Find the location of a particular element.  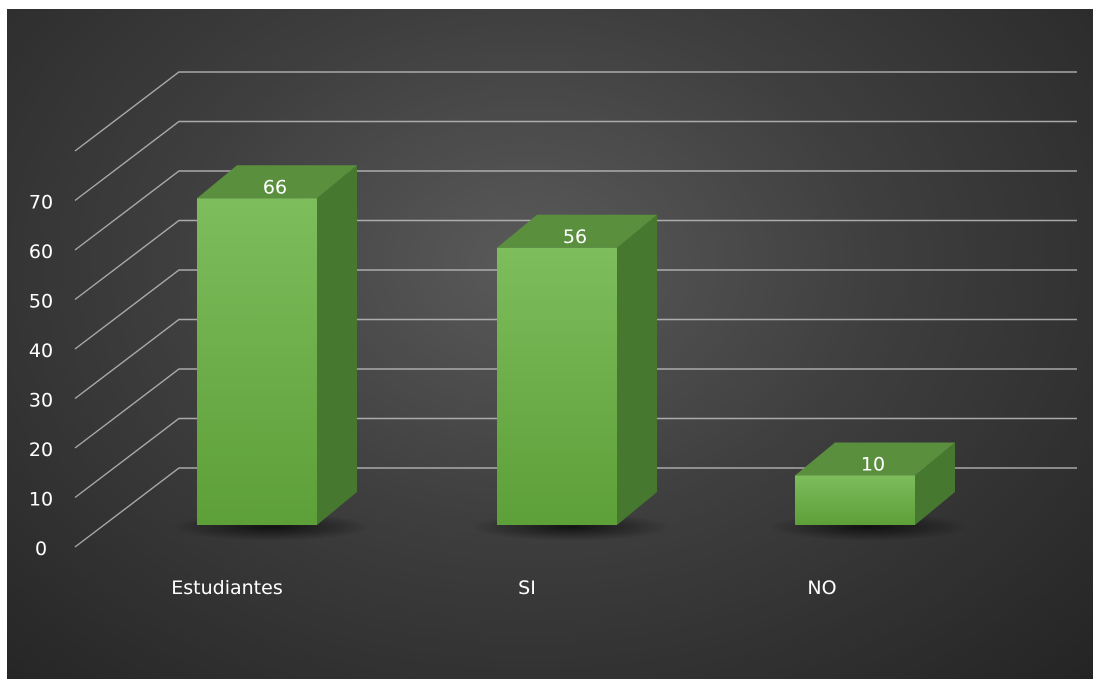

y-tick-label: 60 is located at coordinates (41, 252).